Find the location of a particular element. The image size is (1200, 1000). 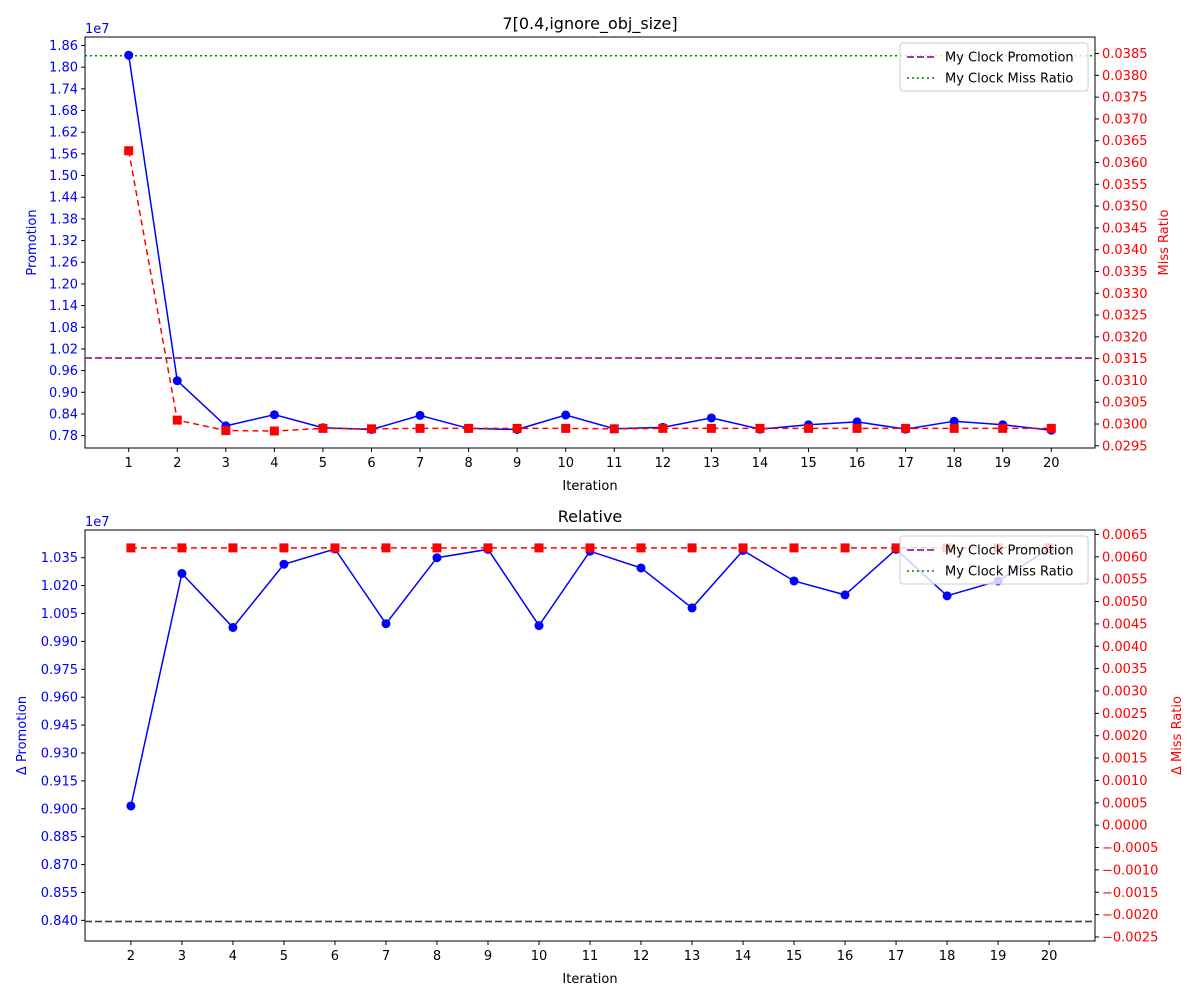

right-y-tick-label: 0.0035 is located at coordinates (1125, 669).